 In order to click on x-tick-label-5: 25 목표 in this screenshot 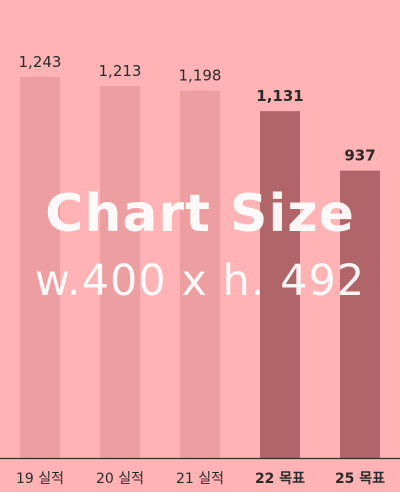, I will do `click(360, 479)`.